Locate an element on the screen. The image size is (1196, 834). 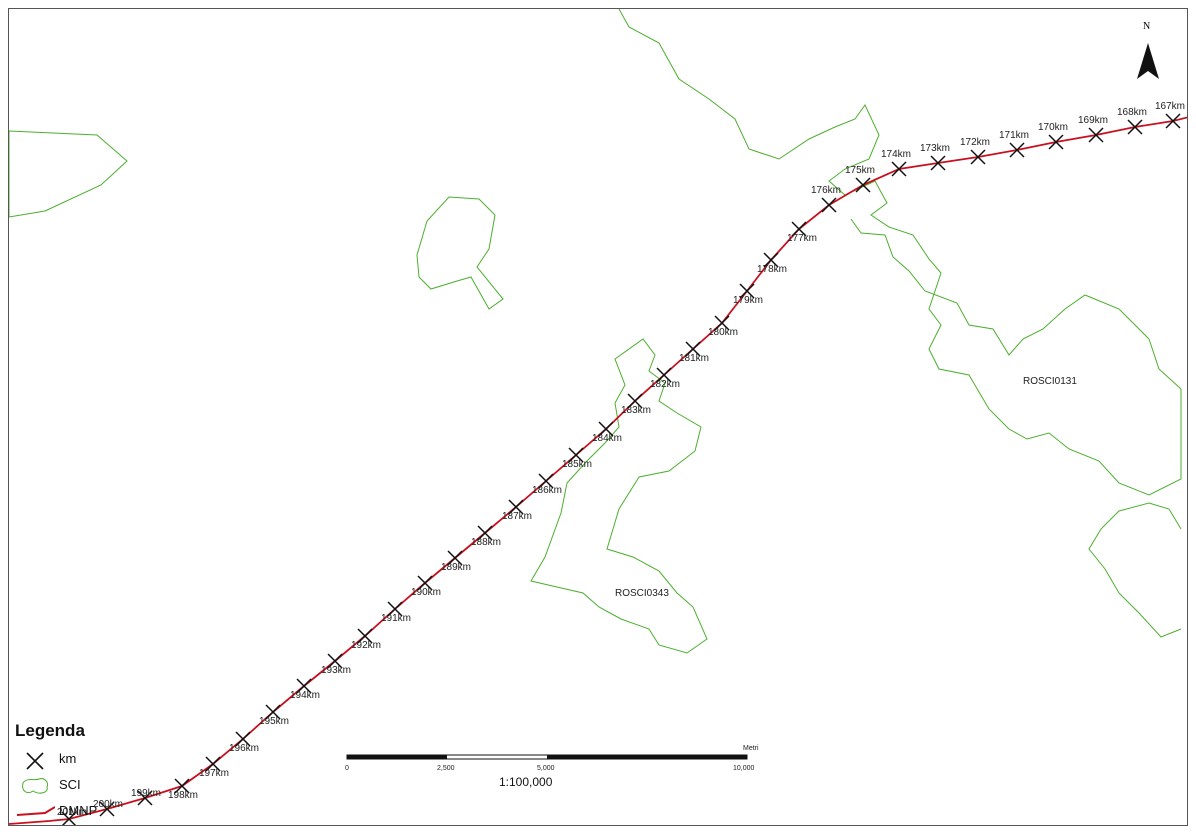
scale-bar-graphic is located at coordinates (547, 757).